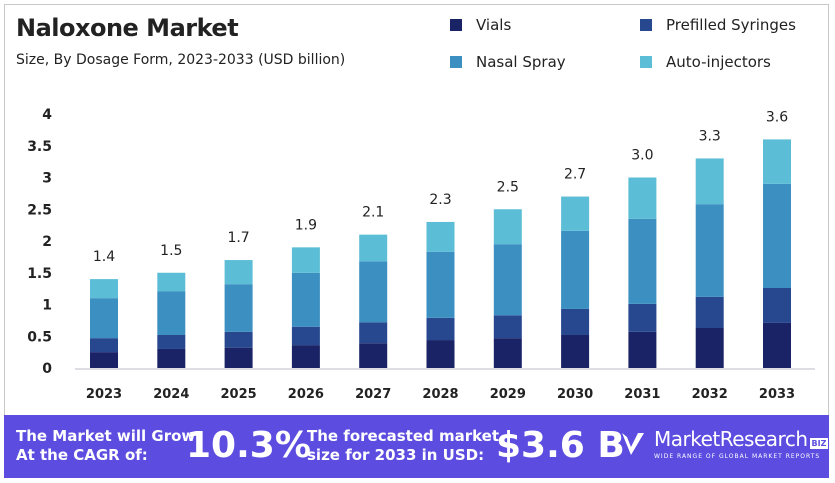  I want to click on x-tick-label: 2023, so click(104, 394).